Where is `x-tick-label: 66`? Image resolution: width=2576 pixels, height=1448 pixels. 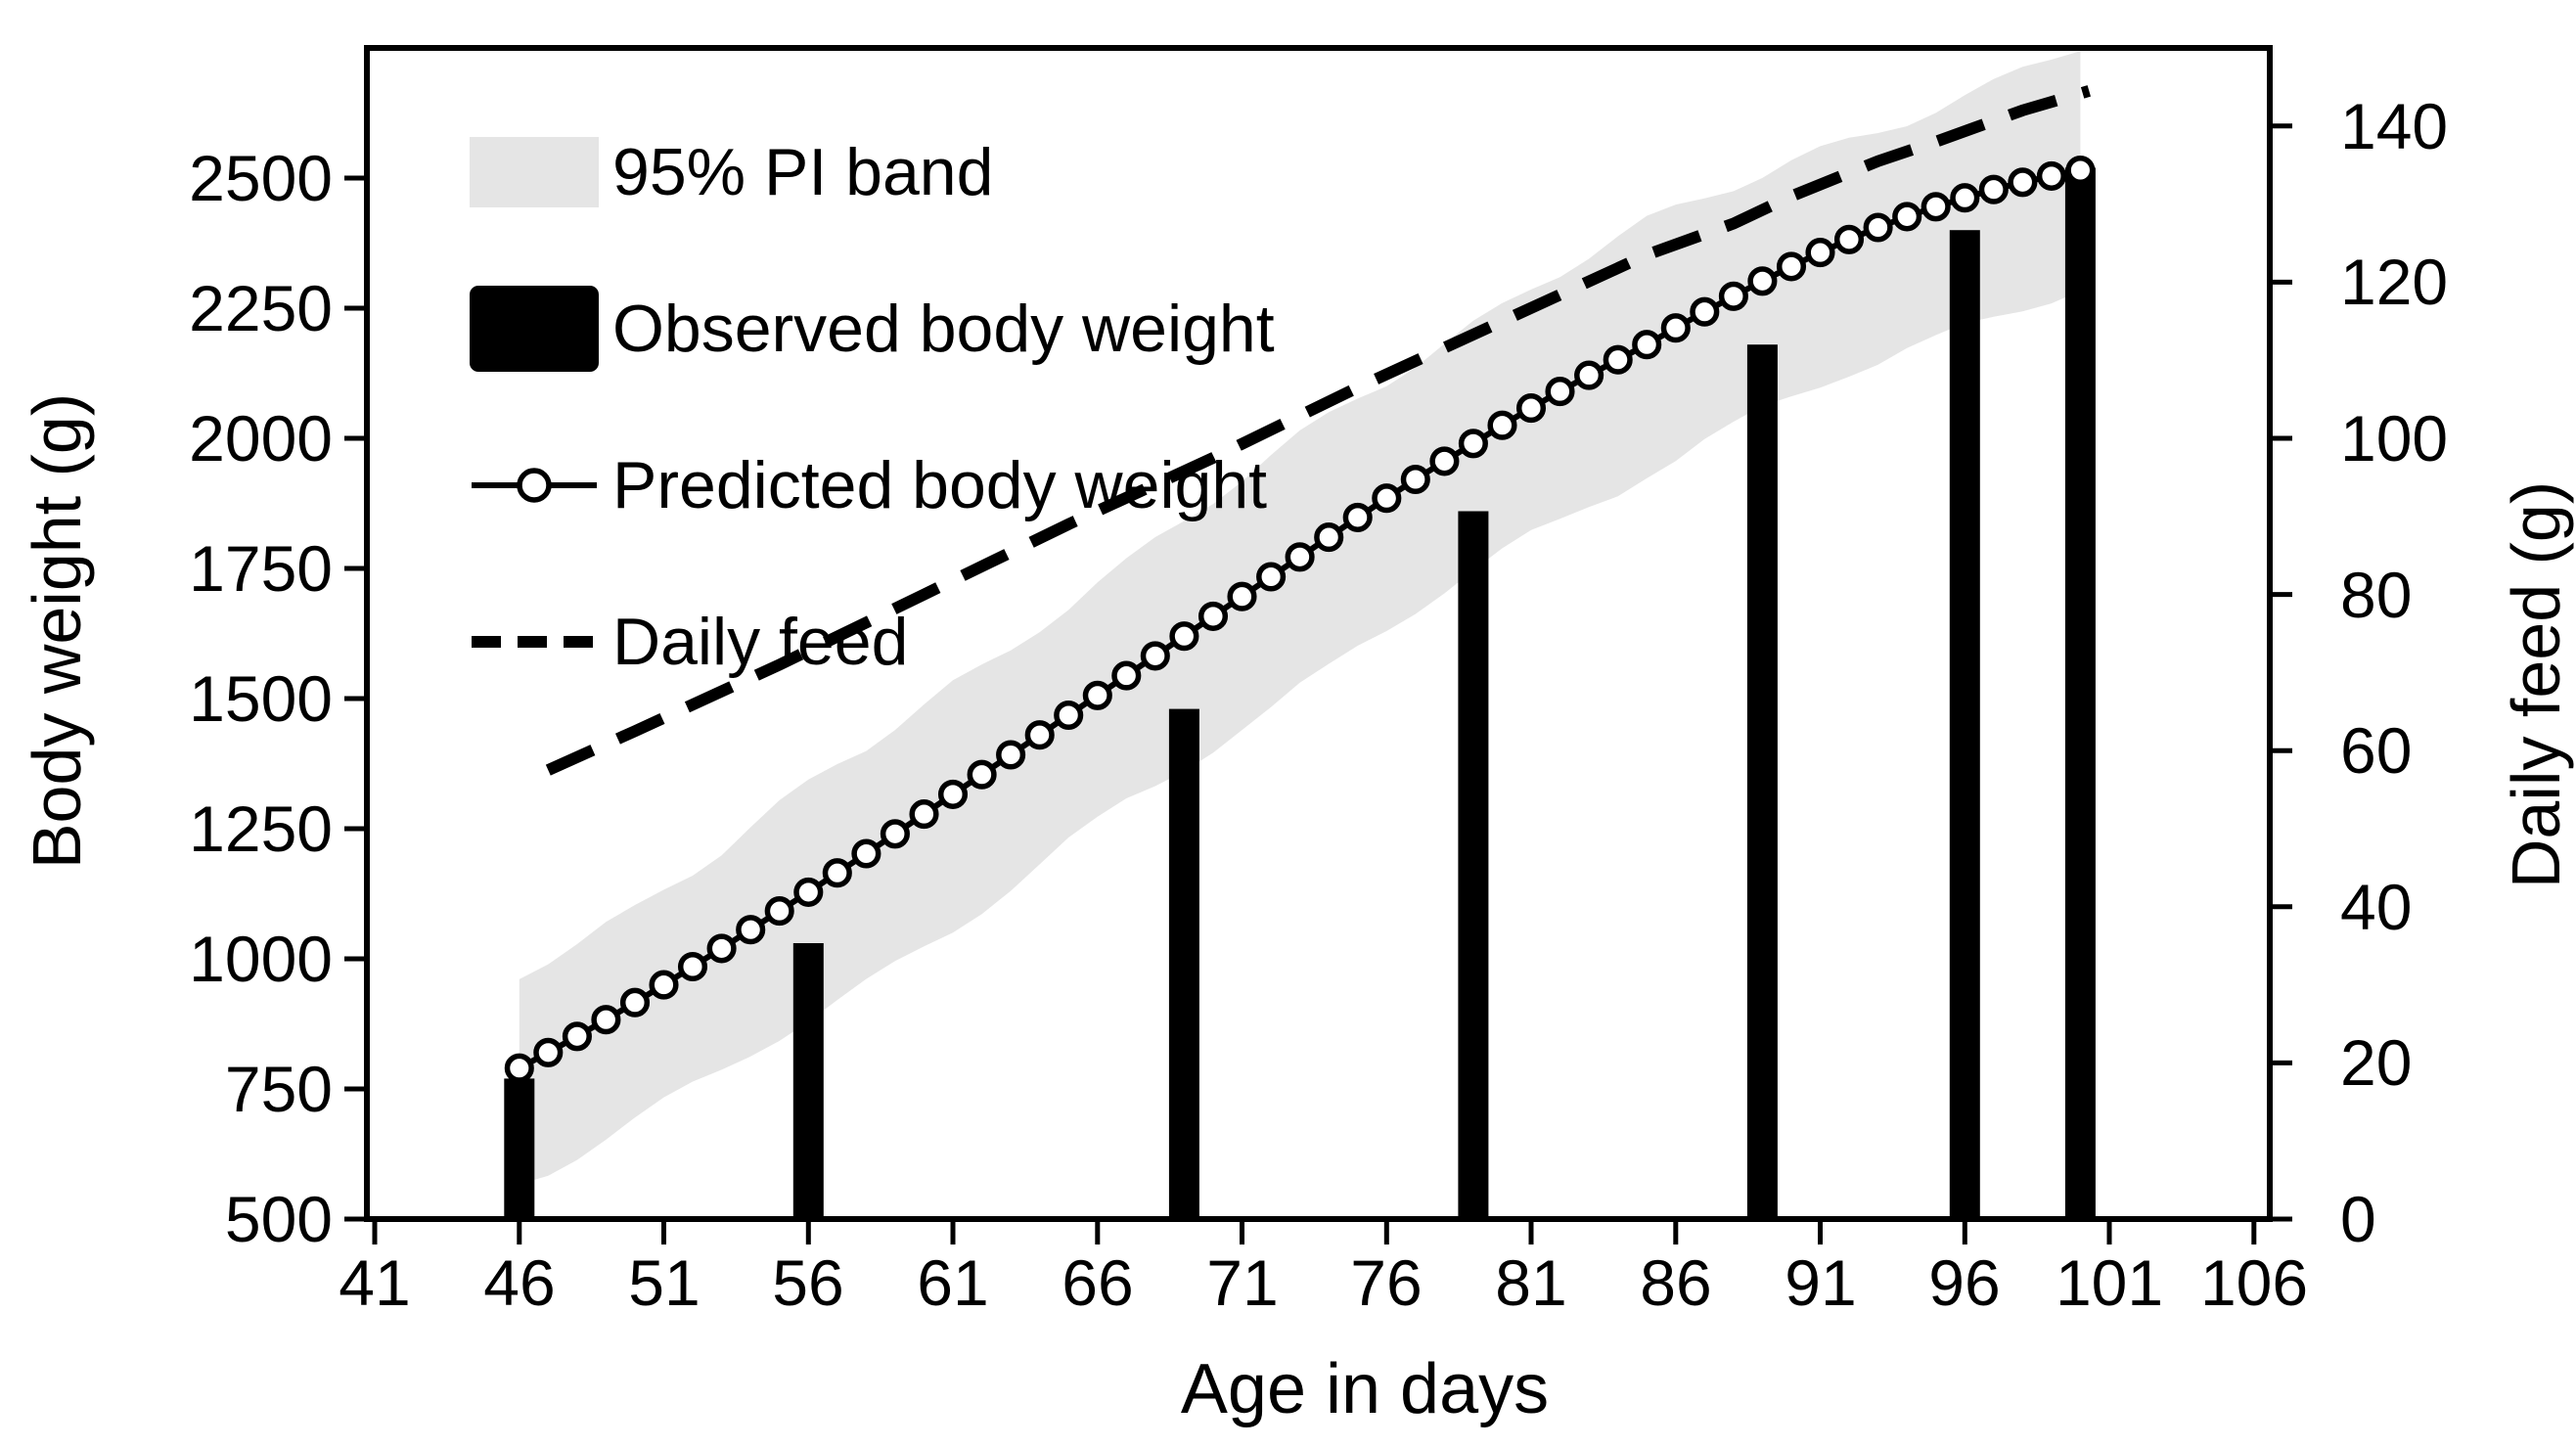
x-tick-label: 66 is located at coordinates (1098, 1282).